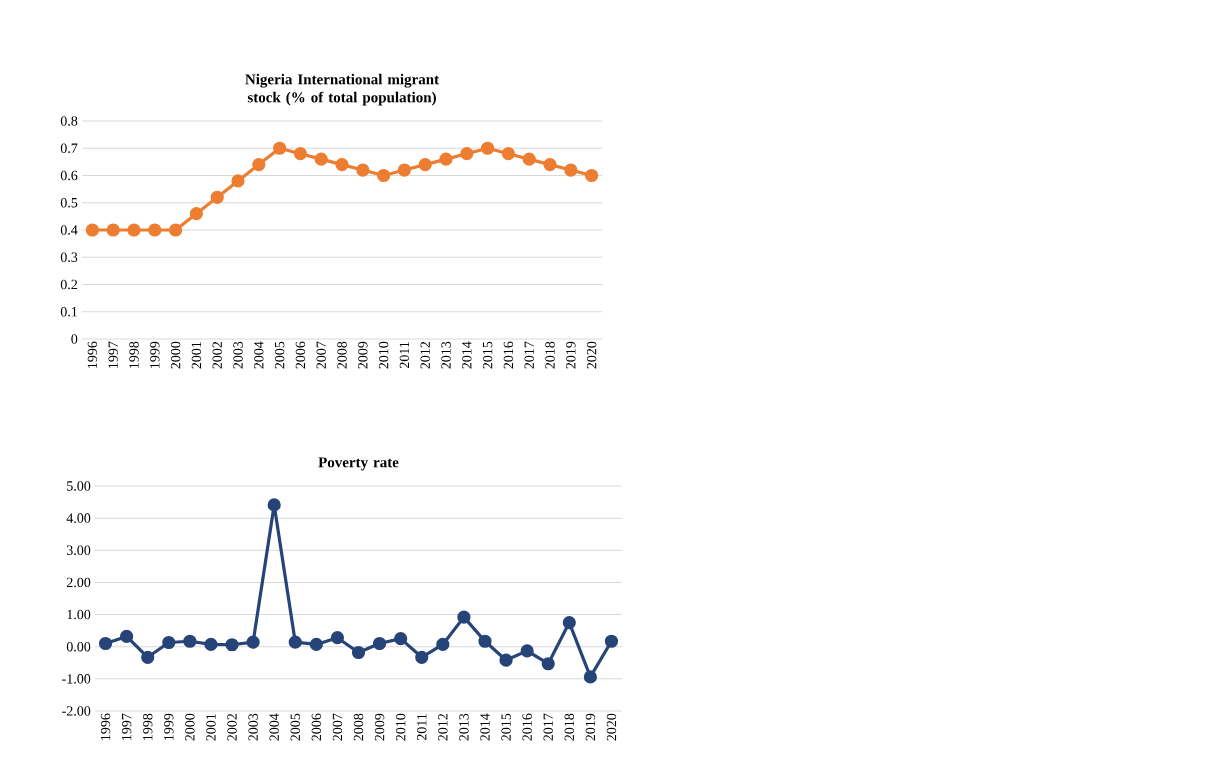 This screenshot has width=1232, height=783. What do you see at coordinates (78, 518) in the screenshot?
I see `y-tick-label: 4.00` at bounding box center [78, 518].